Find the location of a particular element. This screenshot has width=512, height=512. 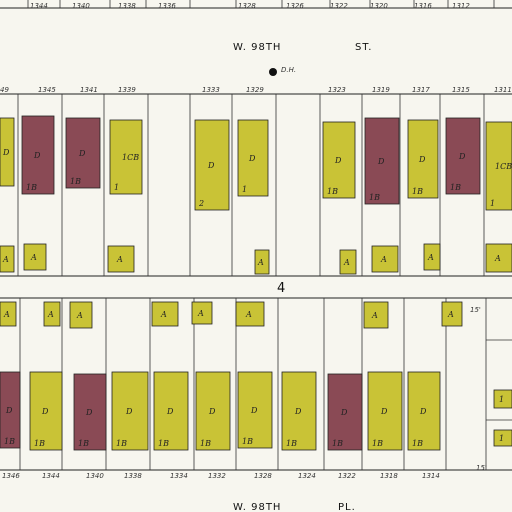

address-number: 1318 is located at coordinates (389, 476).